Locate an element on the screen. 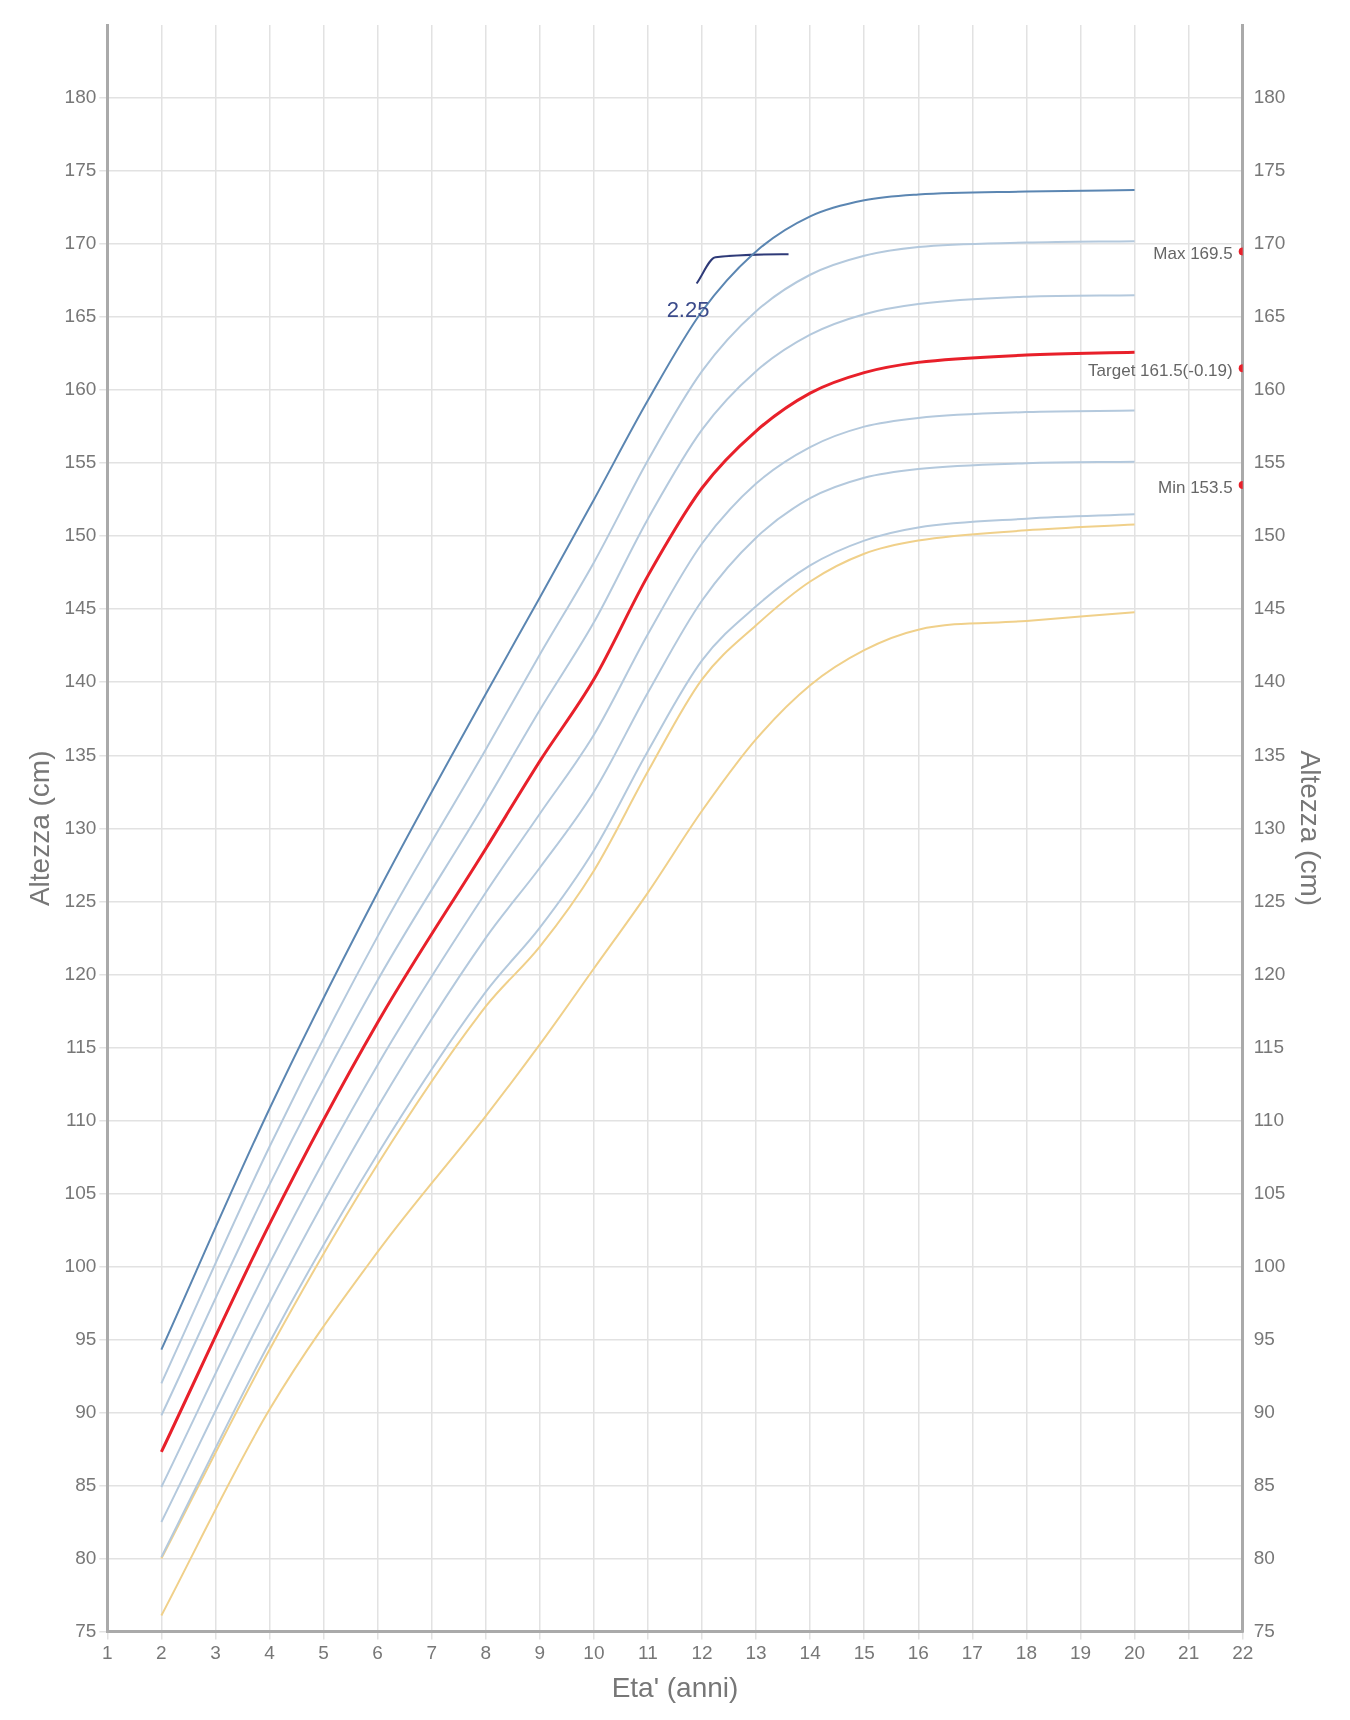  x-tick-label: 8 is located at coordinates (486, 1653).